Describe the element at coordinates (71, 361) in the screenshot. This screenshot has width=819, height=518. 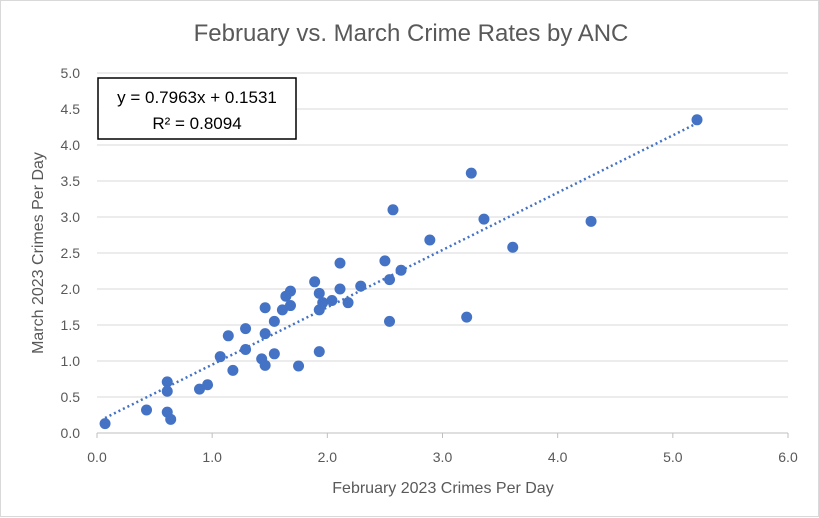
I see `y-tick-label-2: 1.0` at that location.